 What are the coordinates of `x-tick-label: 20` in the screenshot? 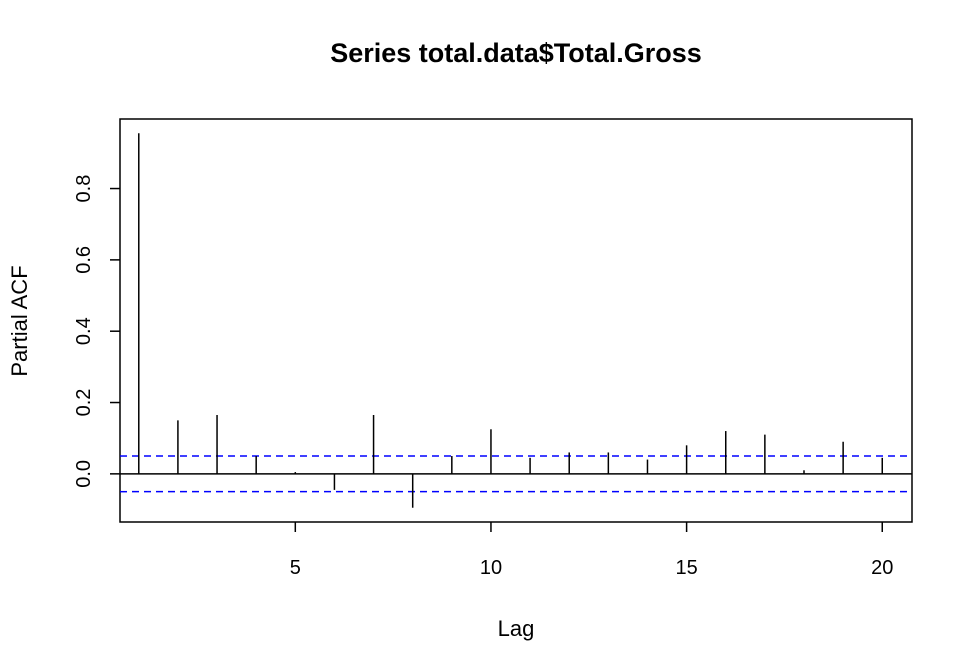 It's located at (882, 568).